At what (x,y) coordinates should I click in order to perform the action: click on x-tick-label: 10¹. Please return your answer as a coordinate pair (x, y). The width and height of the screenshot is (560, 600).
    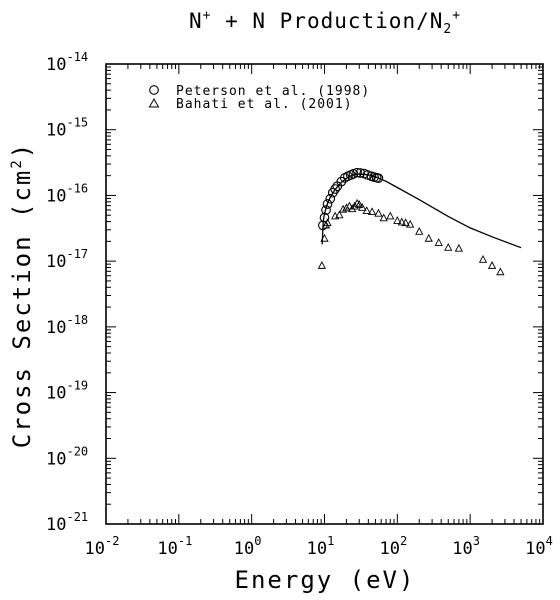
    Looking at the image, I should click on (321, 546).